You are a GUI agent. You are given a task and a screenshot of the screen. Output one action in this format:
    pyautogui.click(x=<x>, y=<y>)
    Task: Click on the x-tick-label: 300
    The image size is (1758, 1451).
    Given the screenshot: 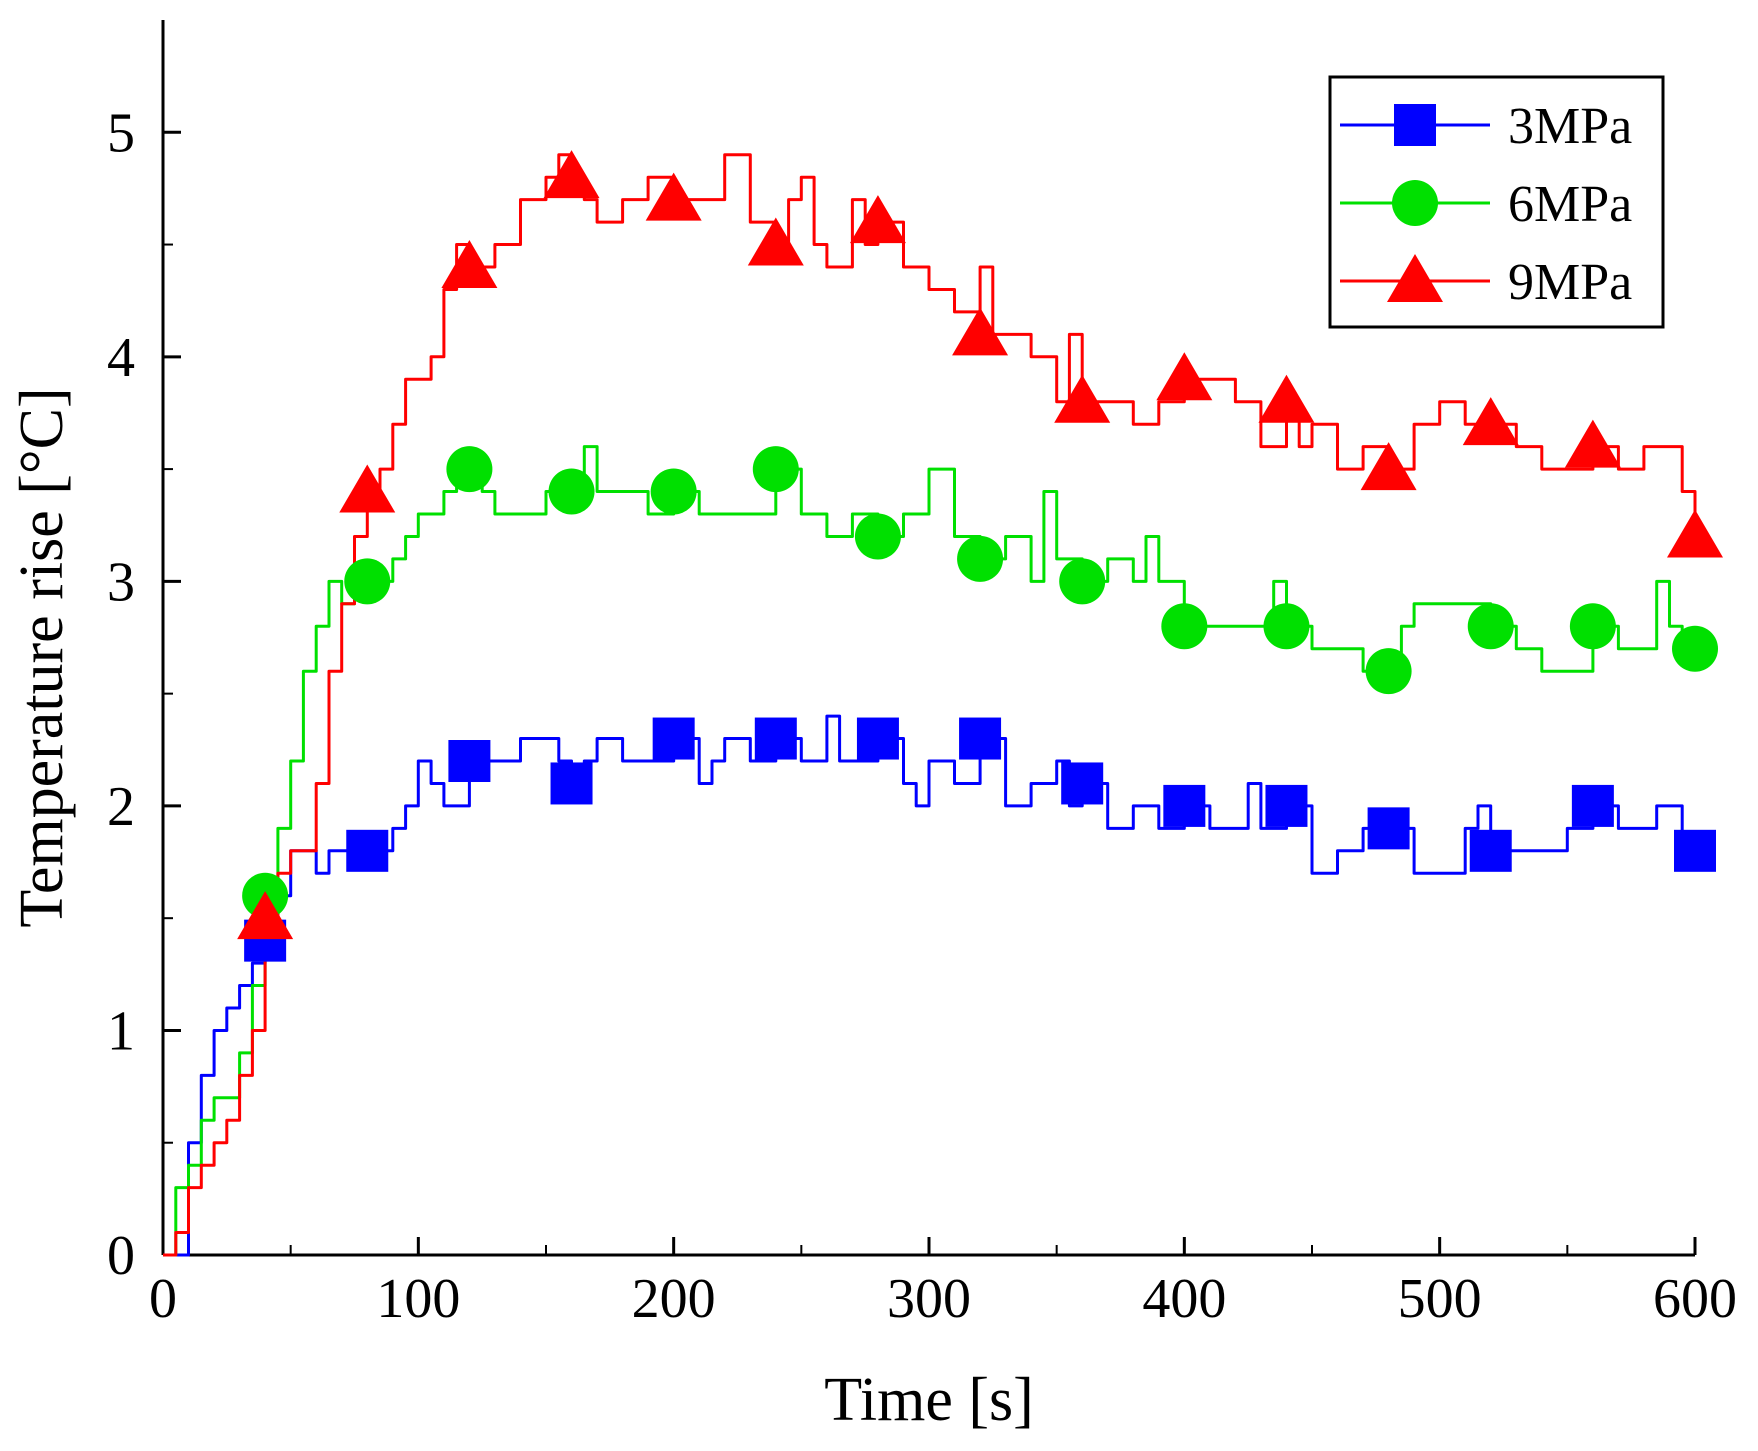 What is the action you would take?
    pyautogui.click(x=929, y=1299)
    